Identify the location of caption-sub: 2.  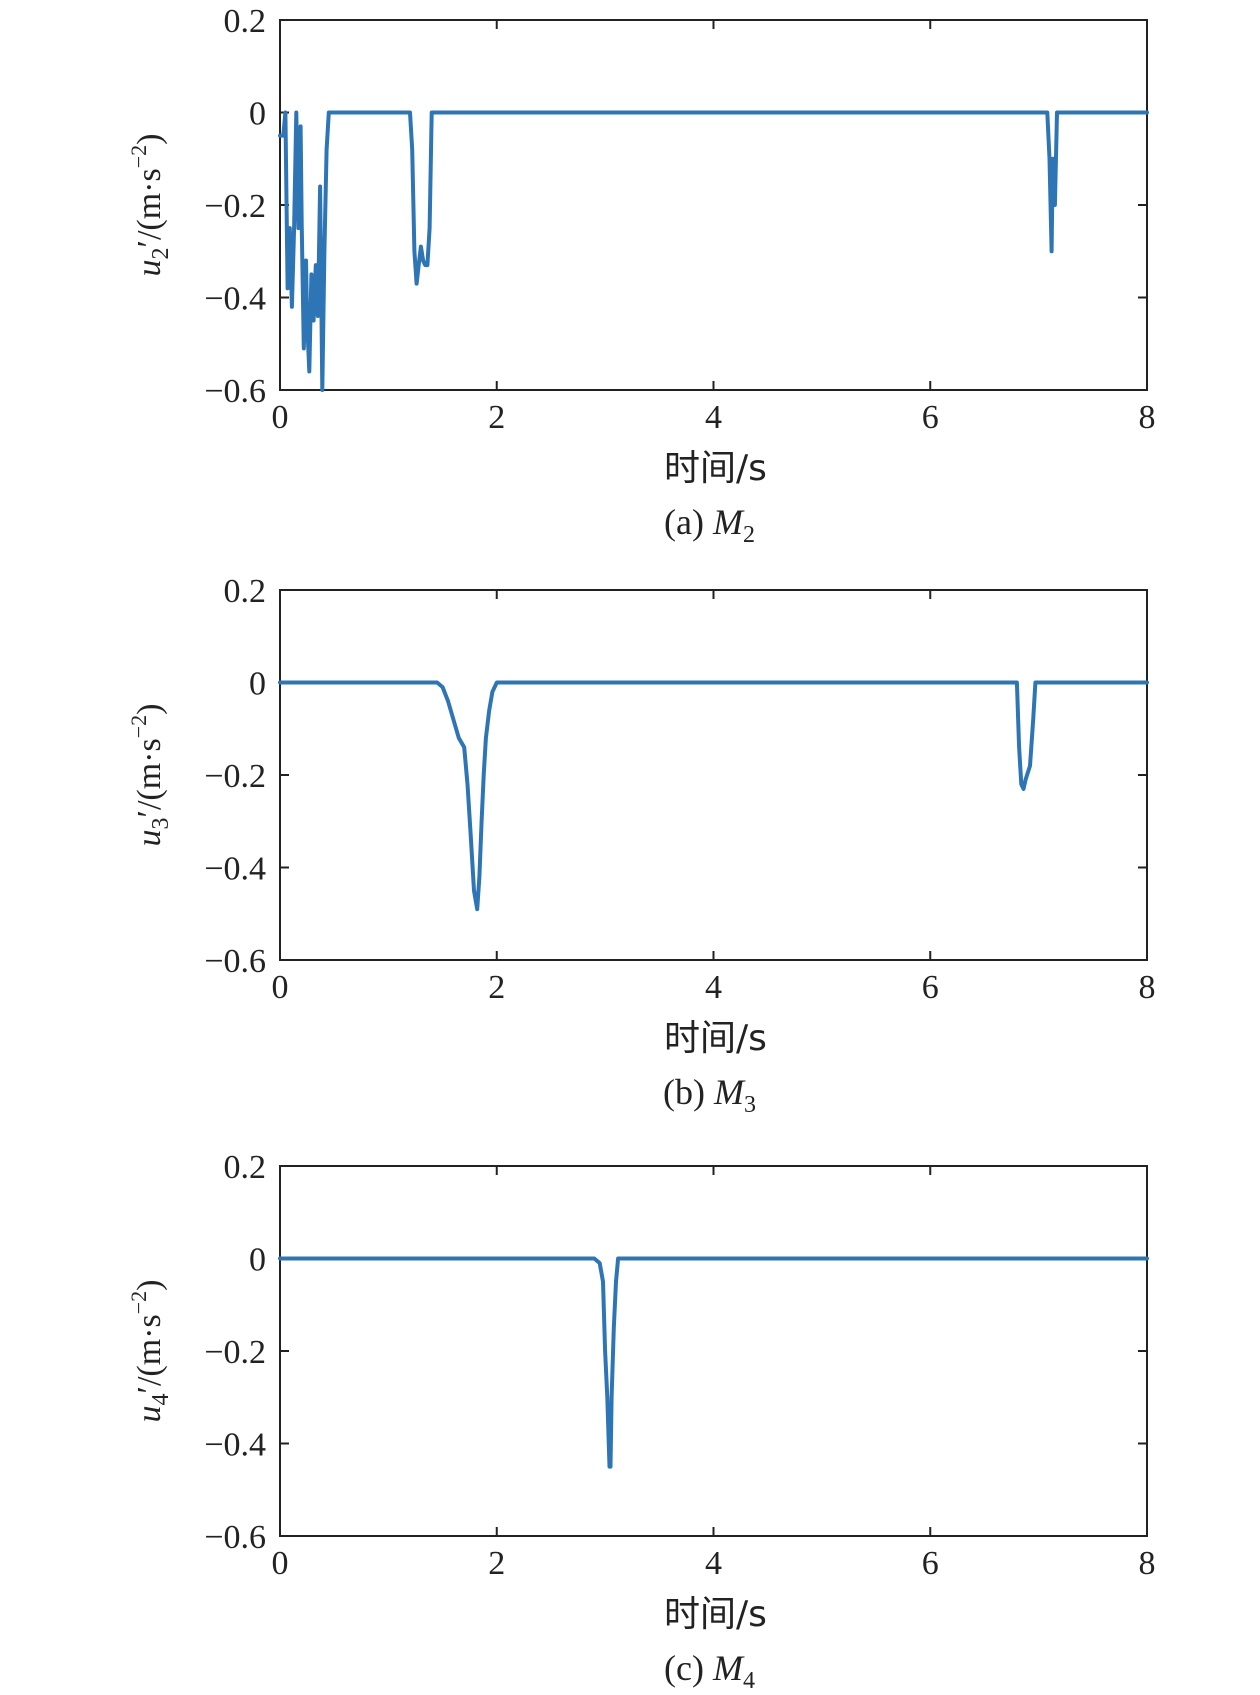
(749, 535).